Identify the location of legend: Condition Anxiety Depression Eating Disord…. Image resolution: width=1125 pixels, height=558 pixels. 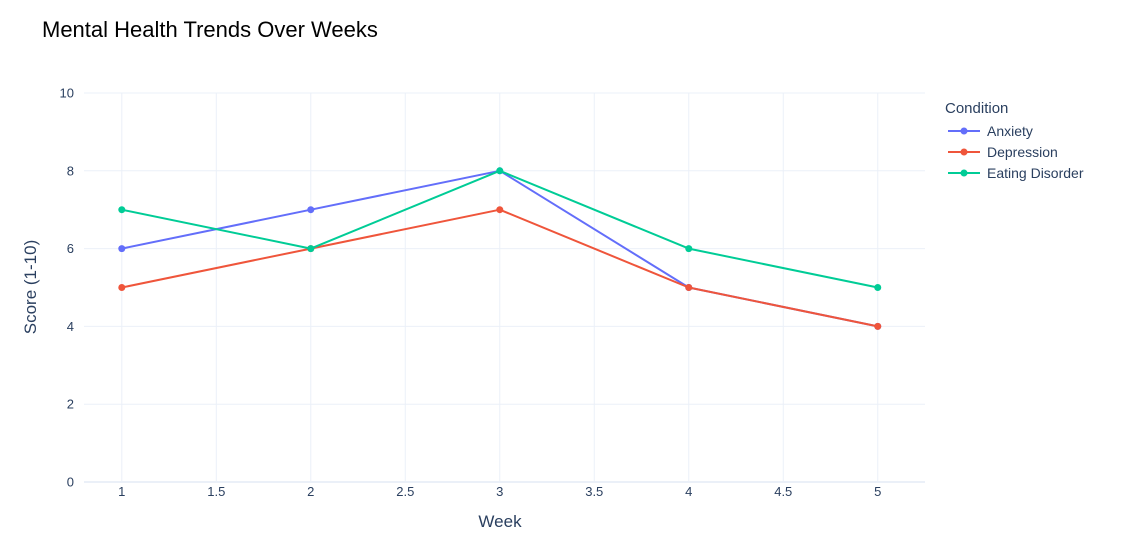
(1014, 140).